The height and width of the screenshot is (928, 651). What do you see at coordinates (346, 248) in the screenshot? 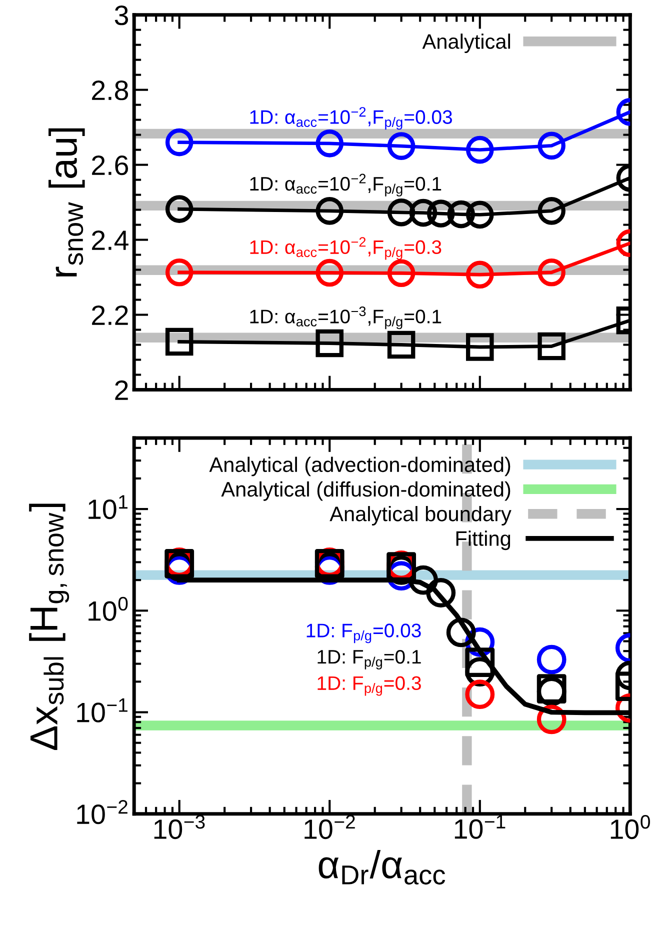
I see `series-label: 1D: α$_{acc}$=10$^{−2}$,F$_{p/g}$=0.3` at bounding box center [346, 248].